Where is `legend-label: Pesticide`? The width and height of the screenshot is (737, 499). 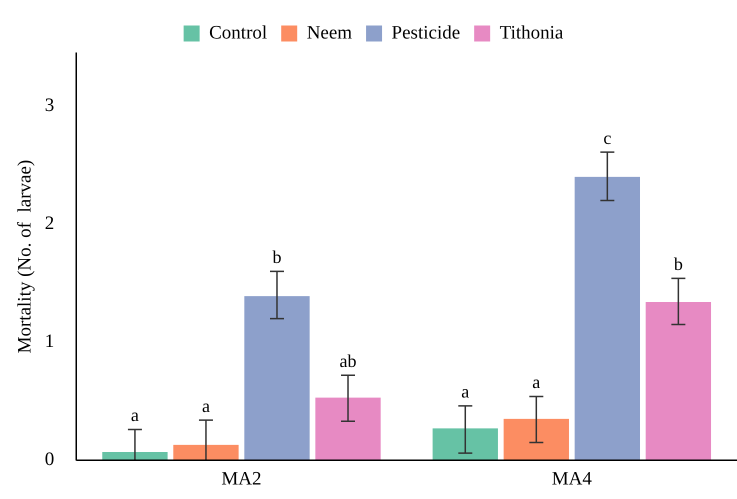
legend-label: Pesticide is located at coordinates (426, 33).